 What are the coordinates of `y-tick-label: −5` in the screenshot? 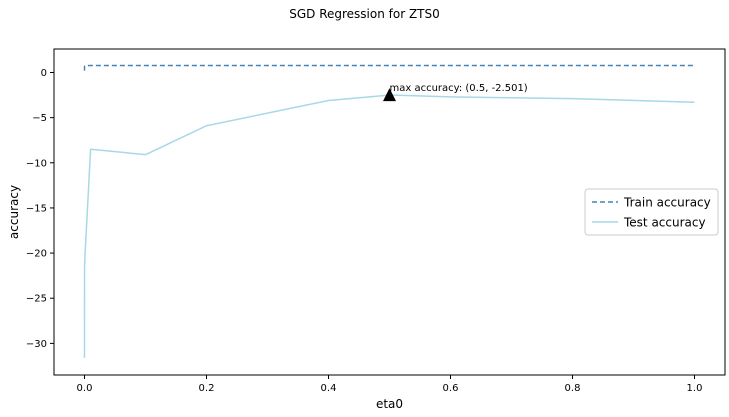 It's located at (39, 118).